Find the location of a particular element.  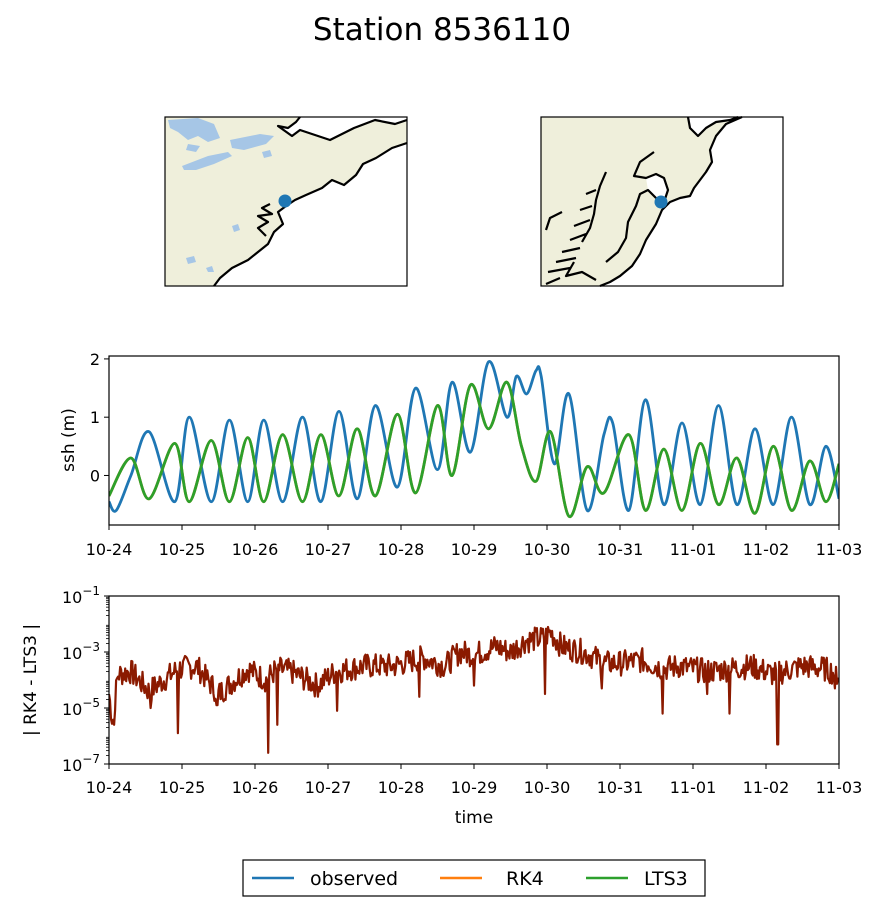

difference-xtick-label: 10-25 is located at coordinates (182, 787).